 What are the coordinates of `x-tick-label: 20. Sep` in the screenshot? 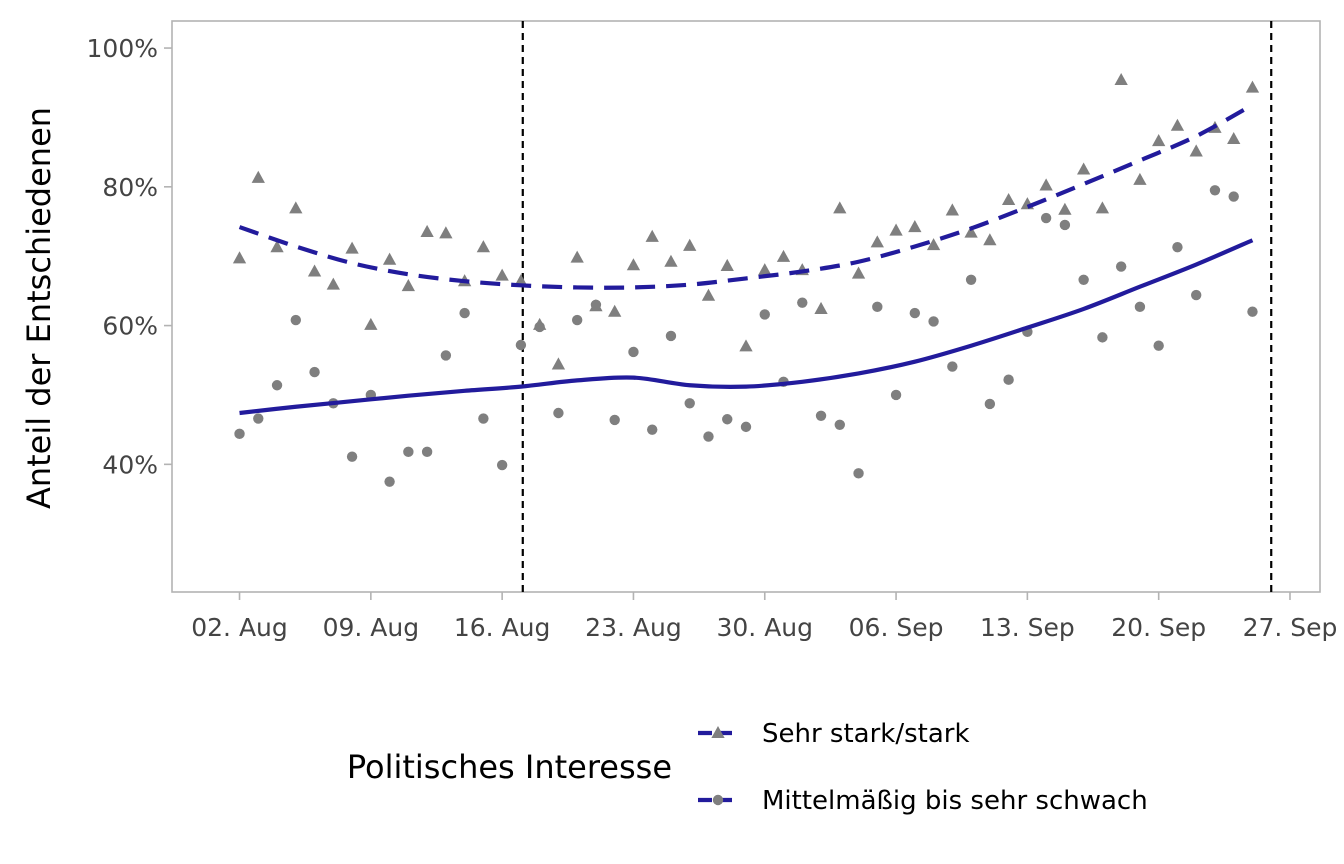 It's located at (1158, 627).